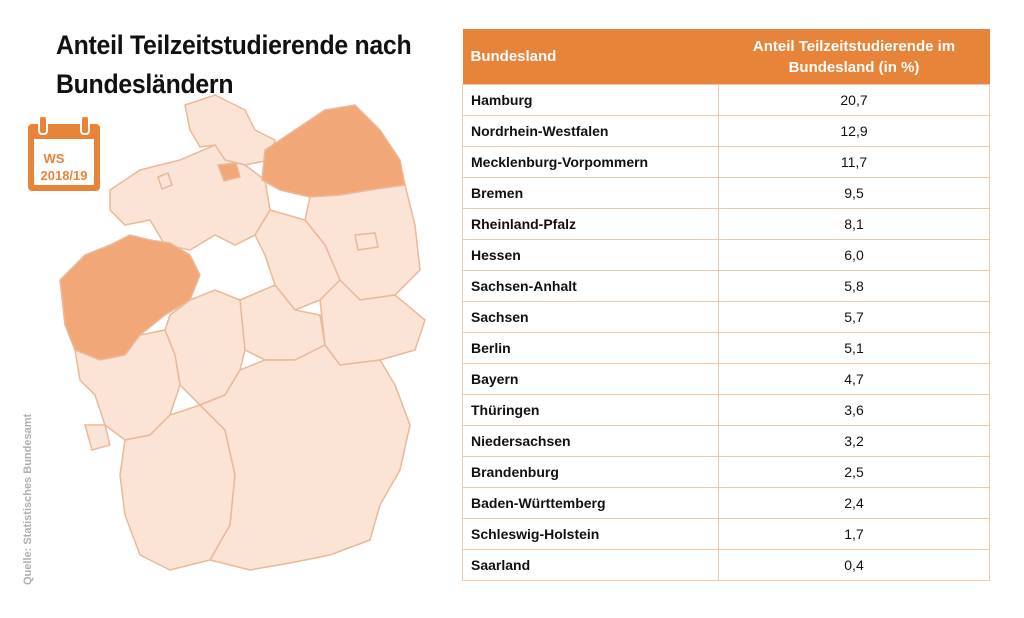  I want to click on table-row: Niedersachsen 3,2, so click(726, 441).